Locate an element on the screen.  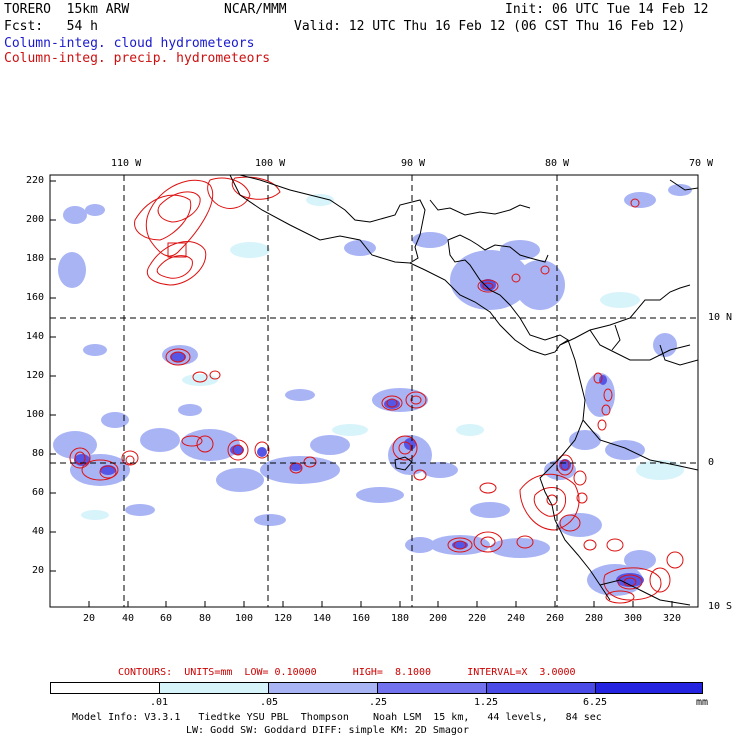
x-tick-label: 100 is located at coordinates (244, 618).